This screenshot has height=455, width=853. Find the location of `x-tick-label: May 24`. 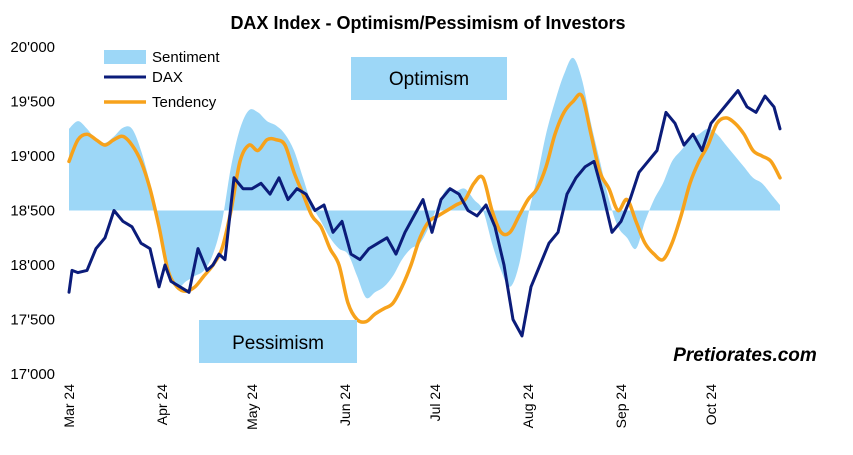

x-tick-label: May 24 is located at coordinates (252, 407).